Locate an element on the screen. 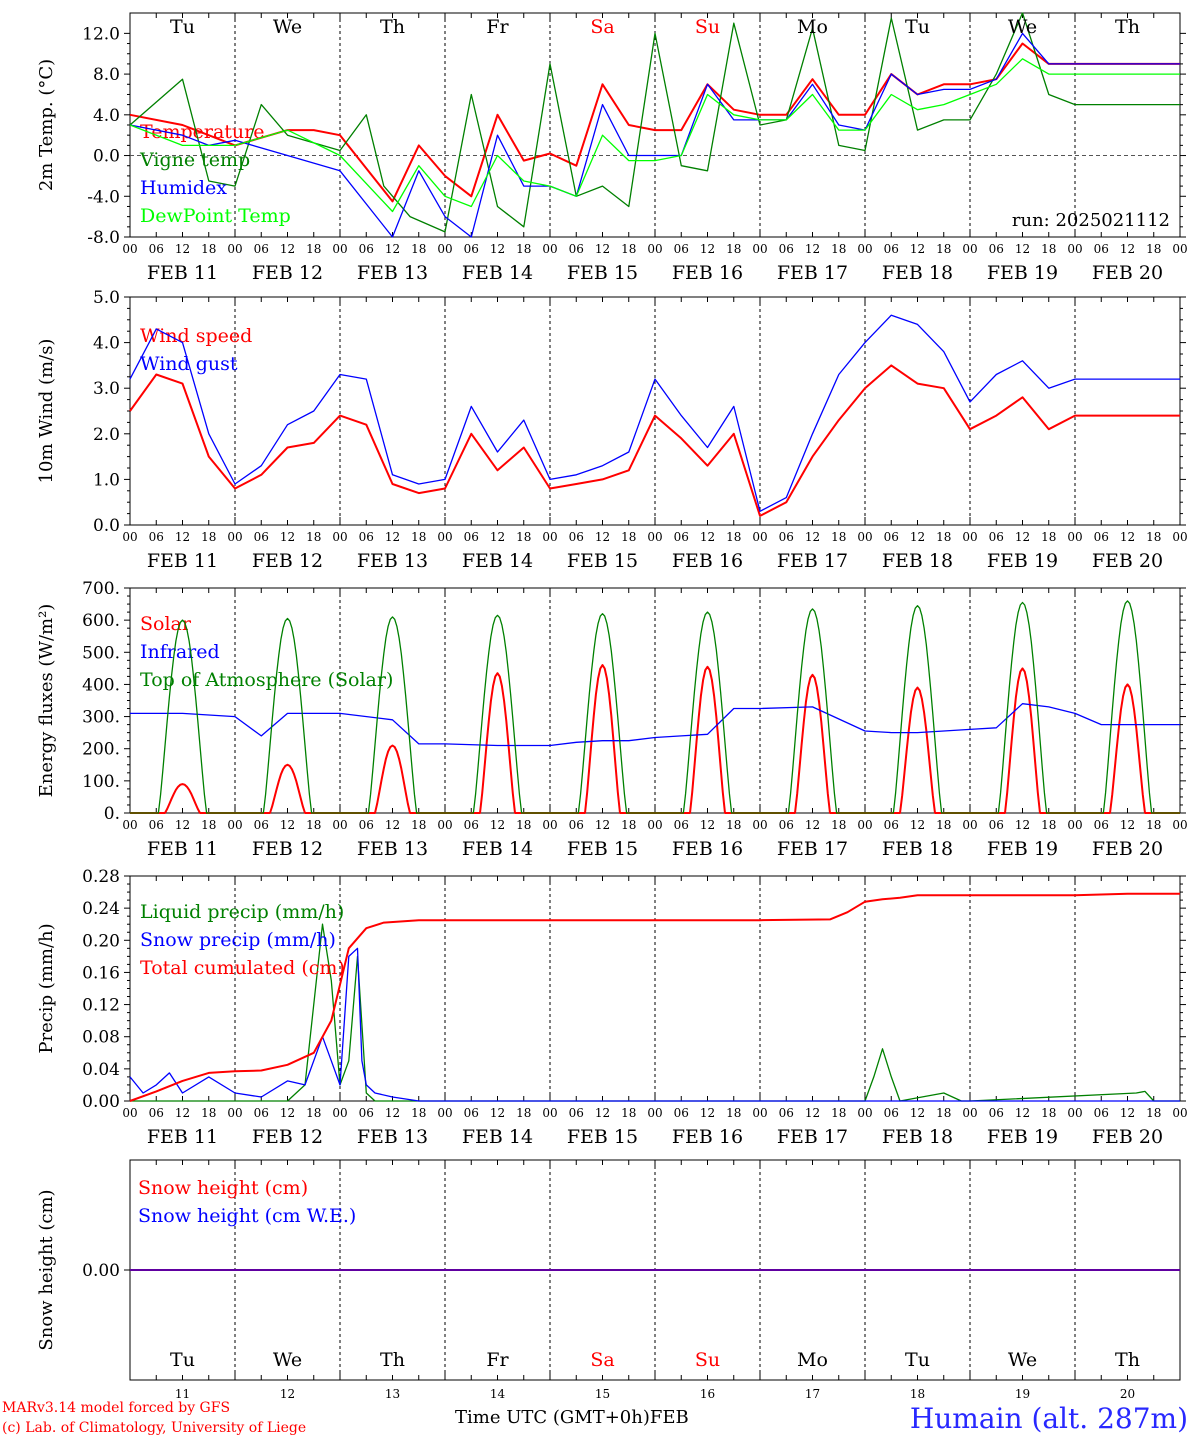  day-number-label: 19 is located at coordinates (1022, 1394).